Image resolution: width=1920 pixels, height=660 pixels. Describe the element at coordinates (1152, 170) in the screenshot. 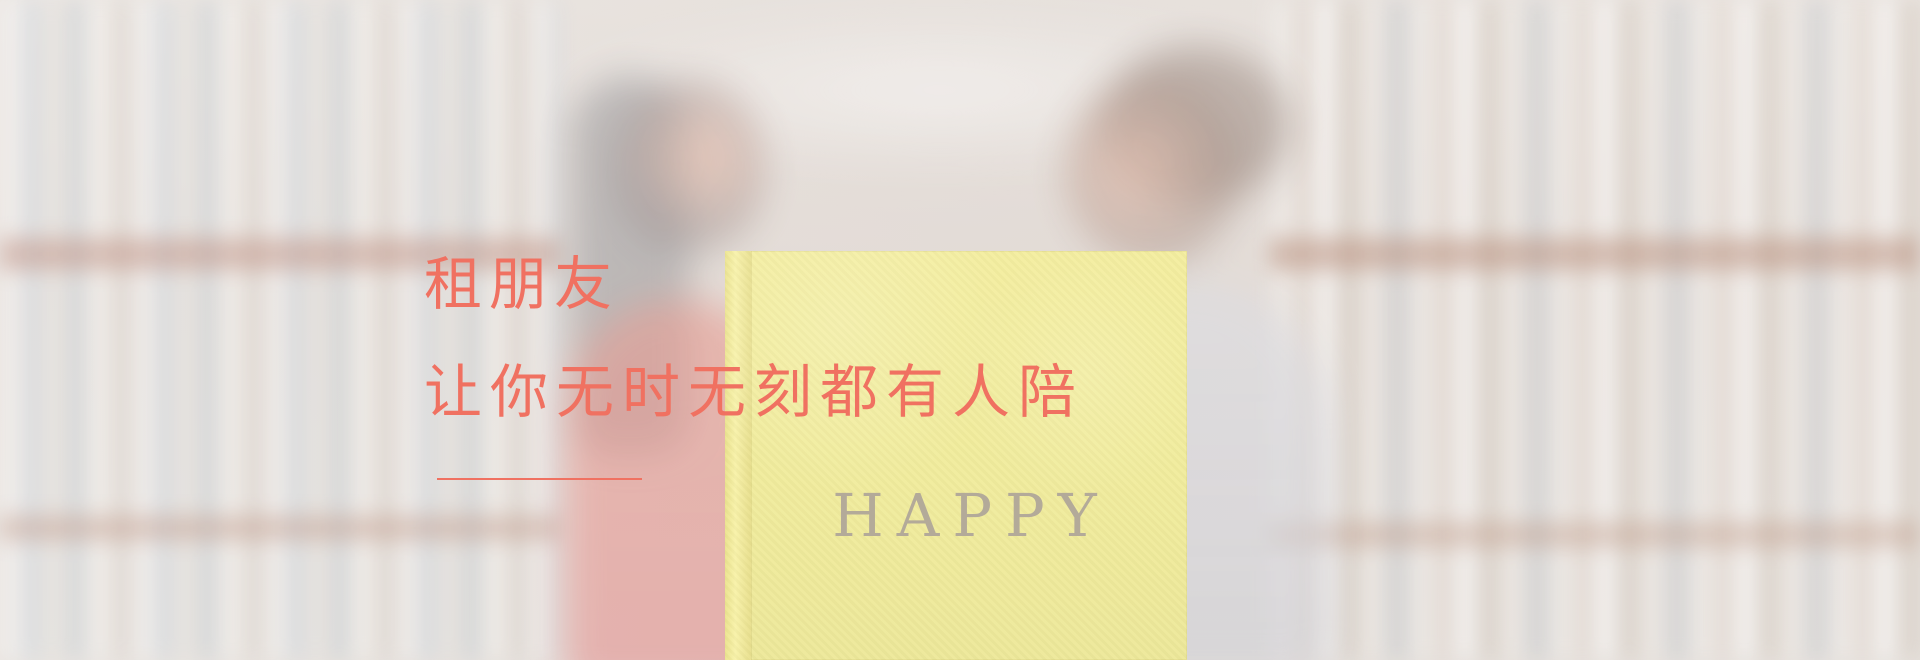

I see `person-right-head` at that location.